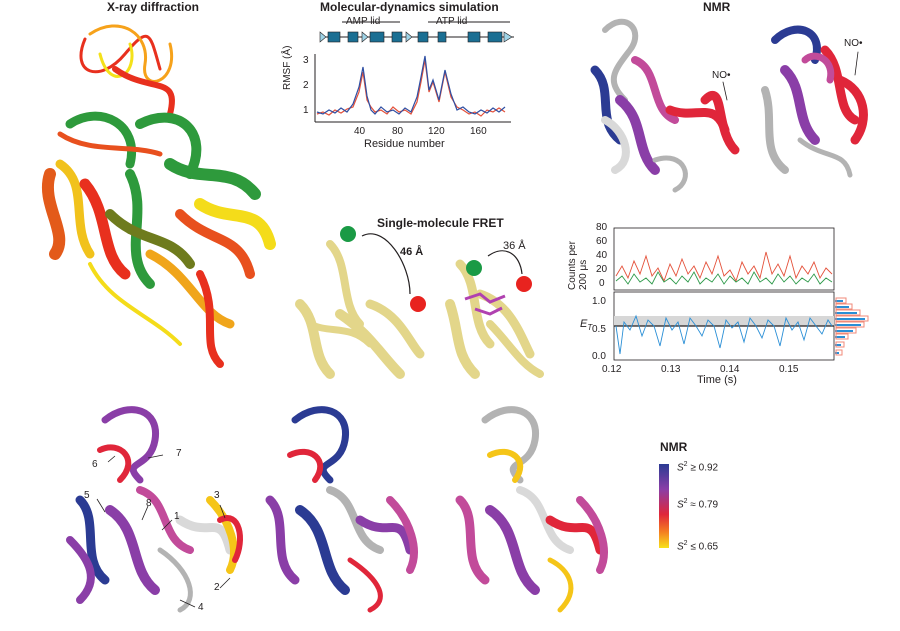  Describe the element at coordinates (704, 505) in the screenshot. I see `legend-mid-value: ≈ 0.79` at that location.